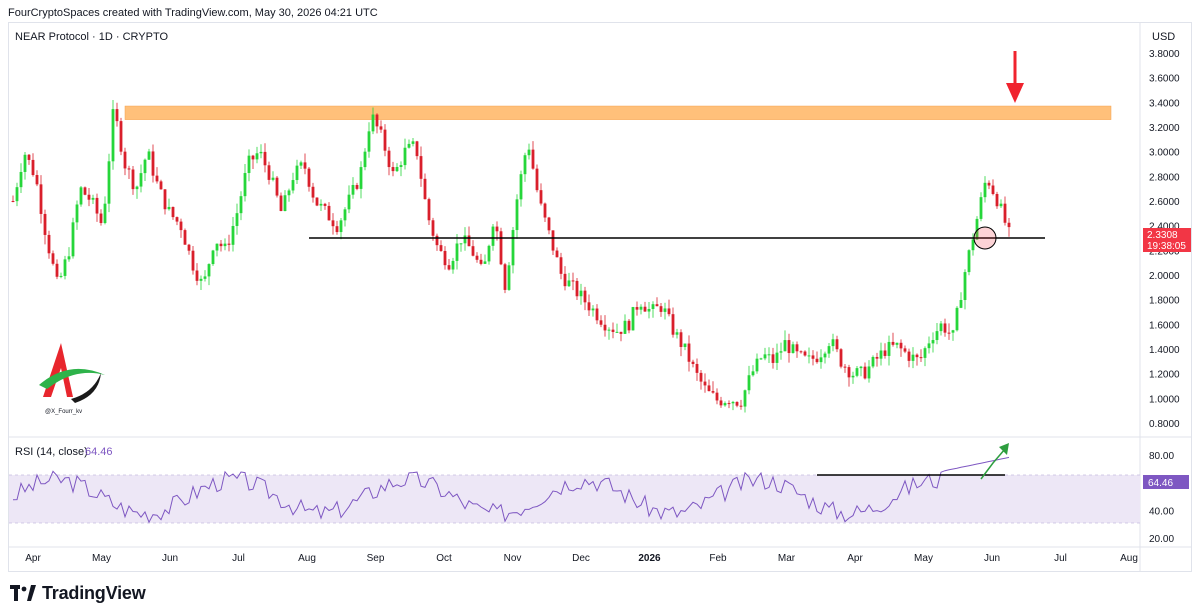 The height and width of the screenshot is (616, 1200). What do you see at coordinates (1164, 153) in the screenshot?
I see `price-tick-label: 3.0000` at bounding box center [1164, 153].